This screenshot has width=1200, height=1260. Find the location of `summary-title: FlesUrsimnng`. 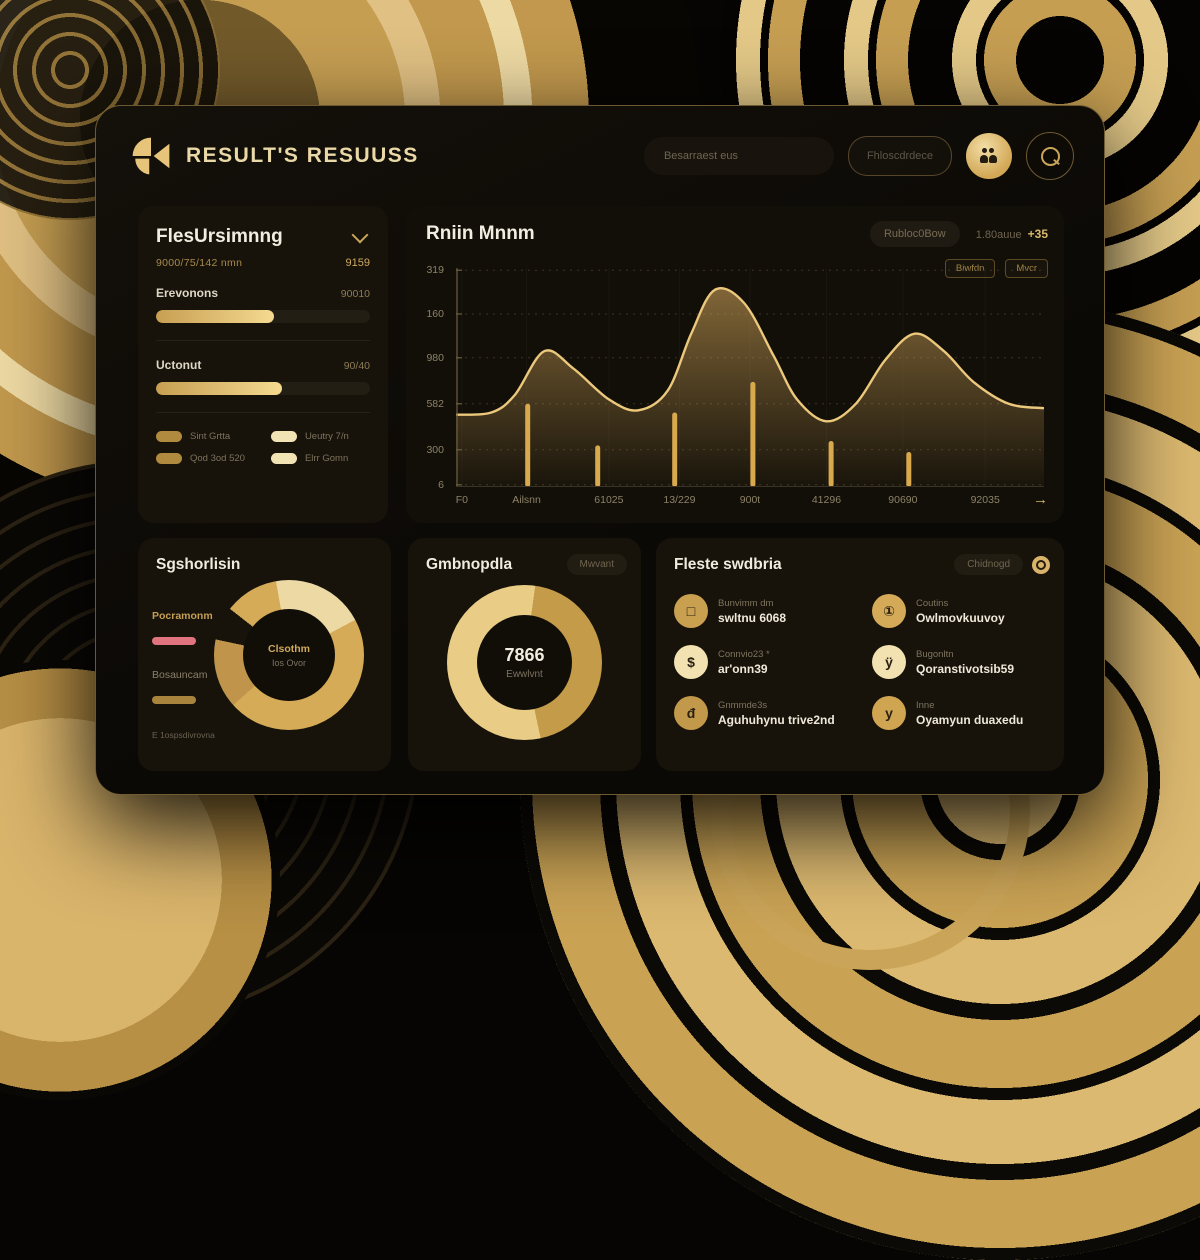

summary-title: FlesUrsimnng is located at coordinates (219, 236).